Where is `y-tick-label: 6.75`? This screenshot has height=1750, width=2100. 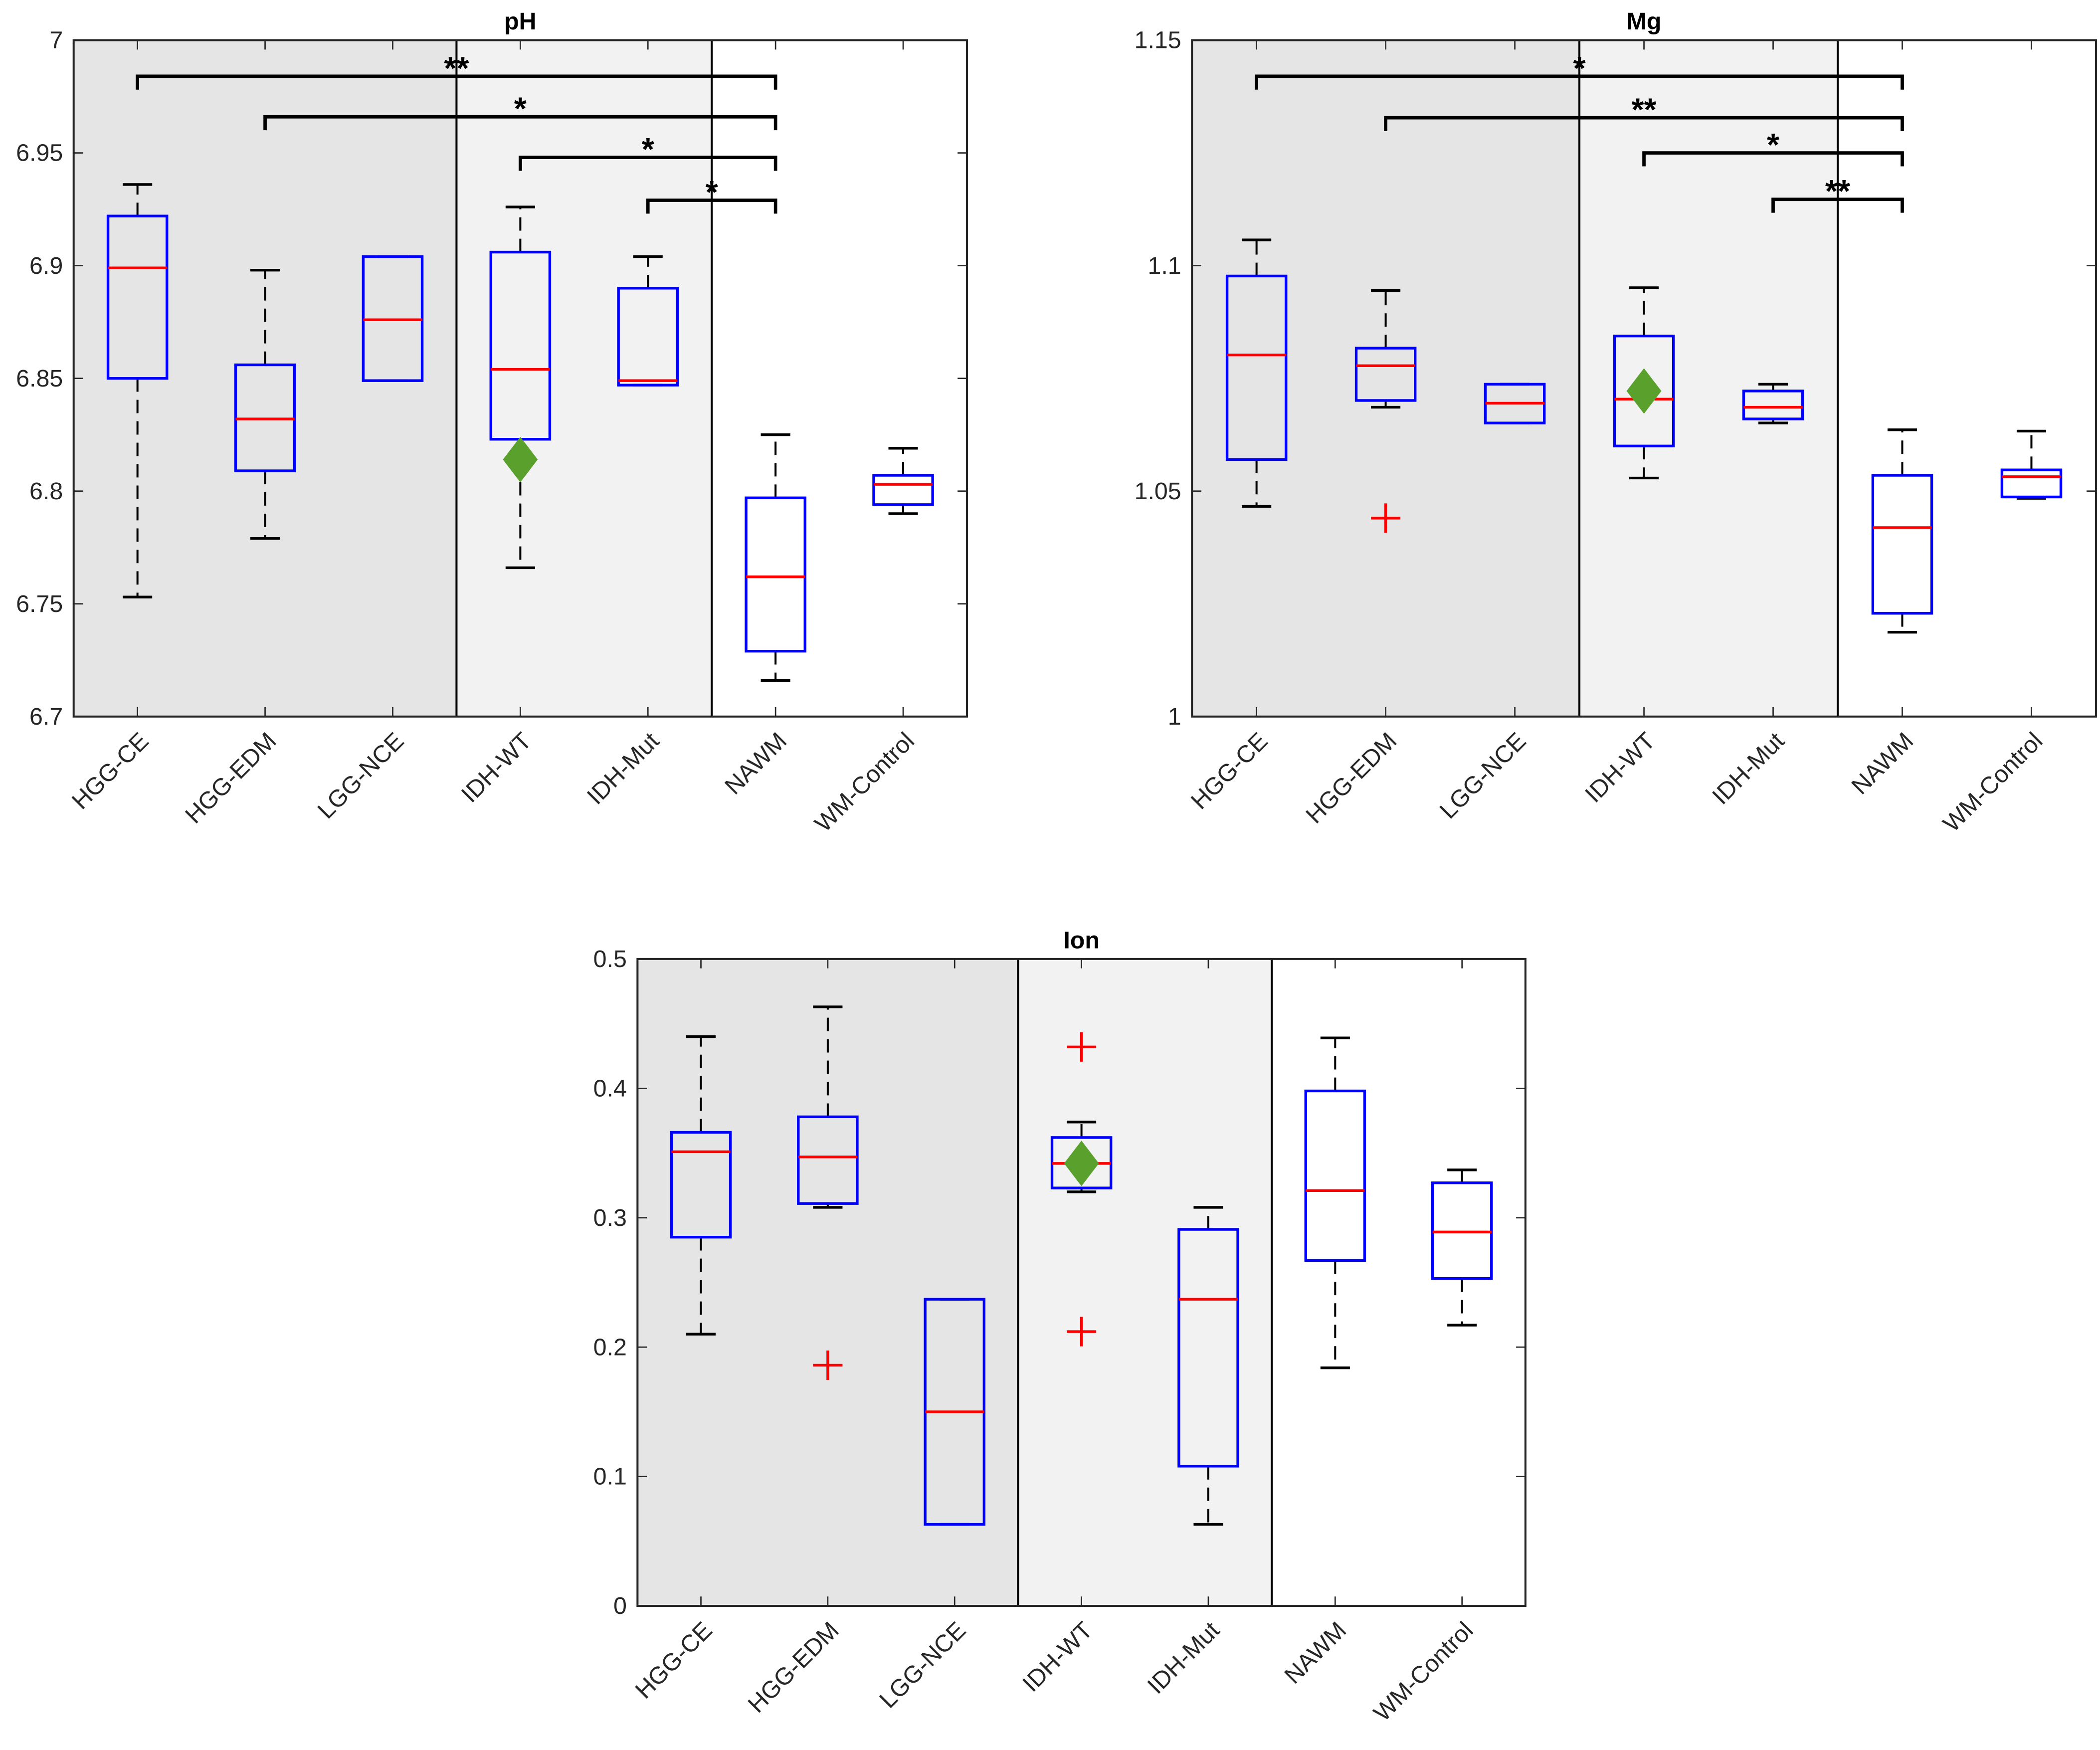
y-tick-label: 6.75 is located at coordinates (39, 603).